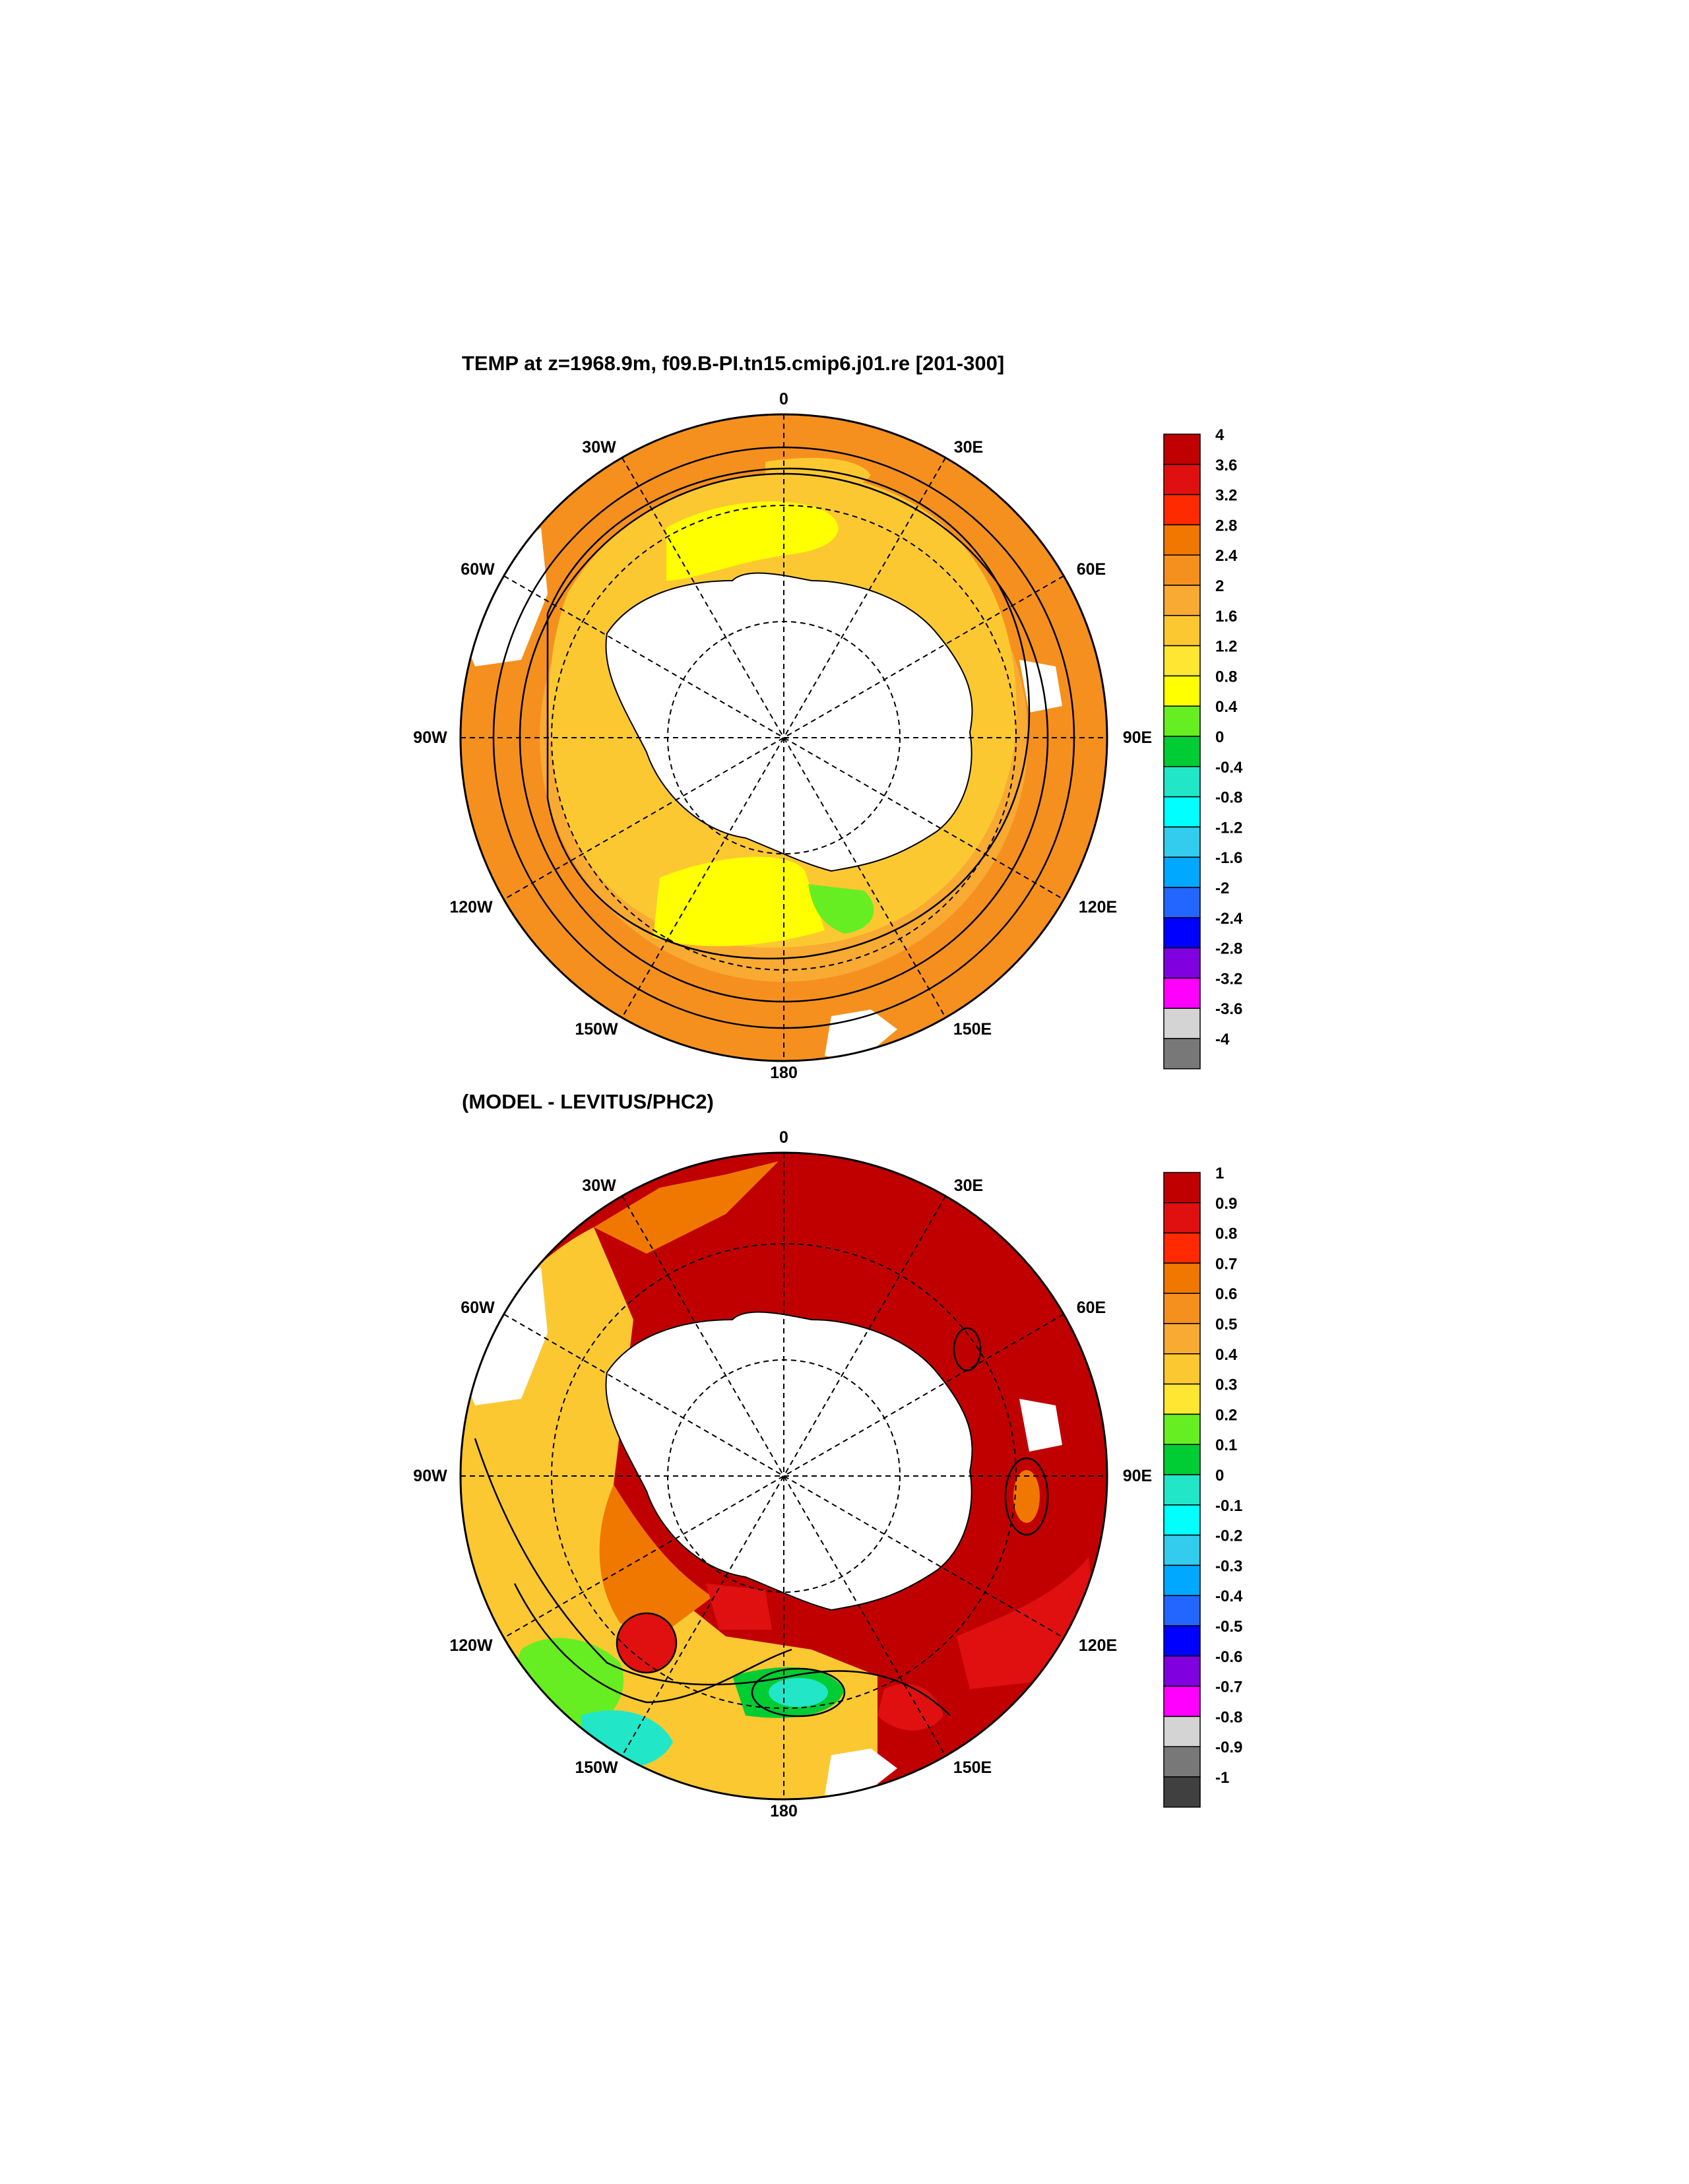  What do you see at coordinates (599, 1185) in the screenshot?
I see `bottom-lon-label-30w: 30W` at bounding box center [599, 1185].